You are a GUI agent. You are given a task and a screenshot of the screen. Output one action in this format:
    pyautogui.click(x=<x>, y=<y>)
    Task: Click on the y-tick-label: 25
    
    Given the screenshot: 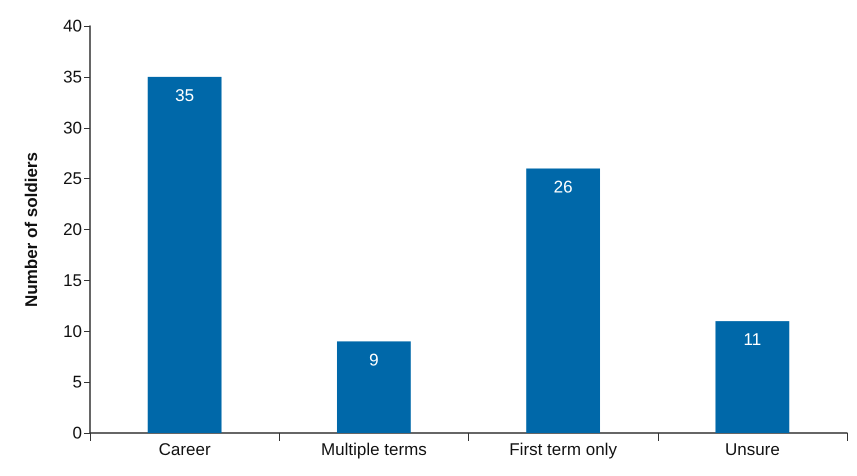 What is the action you would take?
    pyautogui.click(x=72, y=178)
    